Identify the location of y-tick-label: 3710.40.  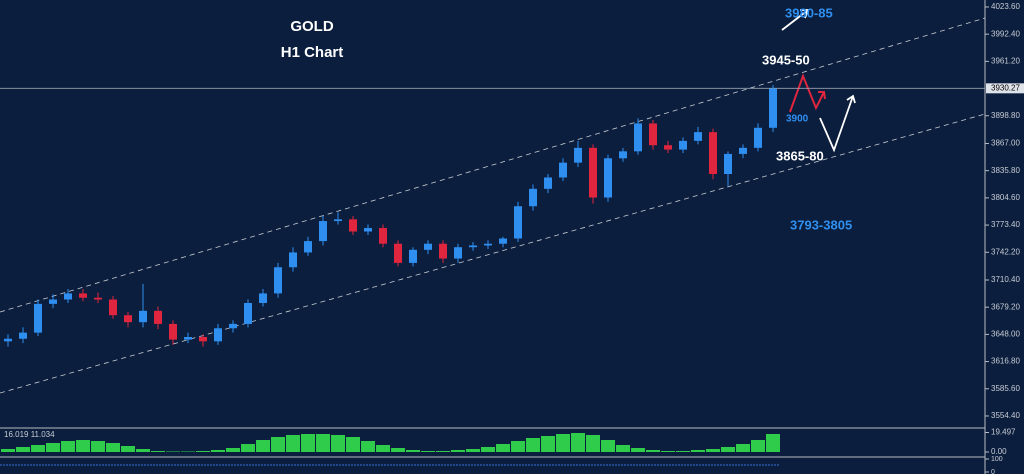
(1005, 279).